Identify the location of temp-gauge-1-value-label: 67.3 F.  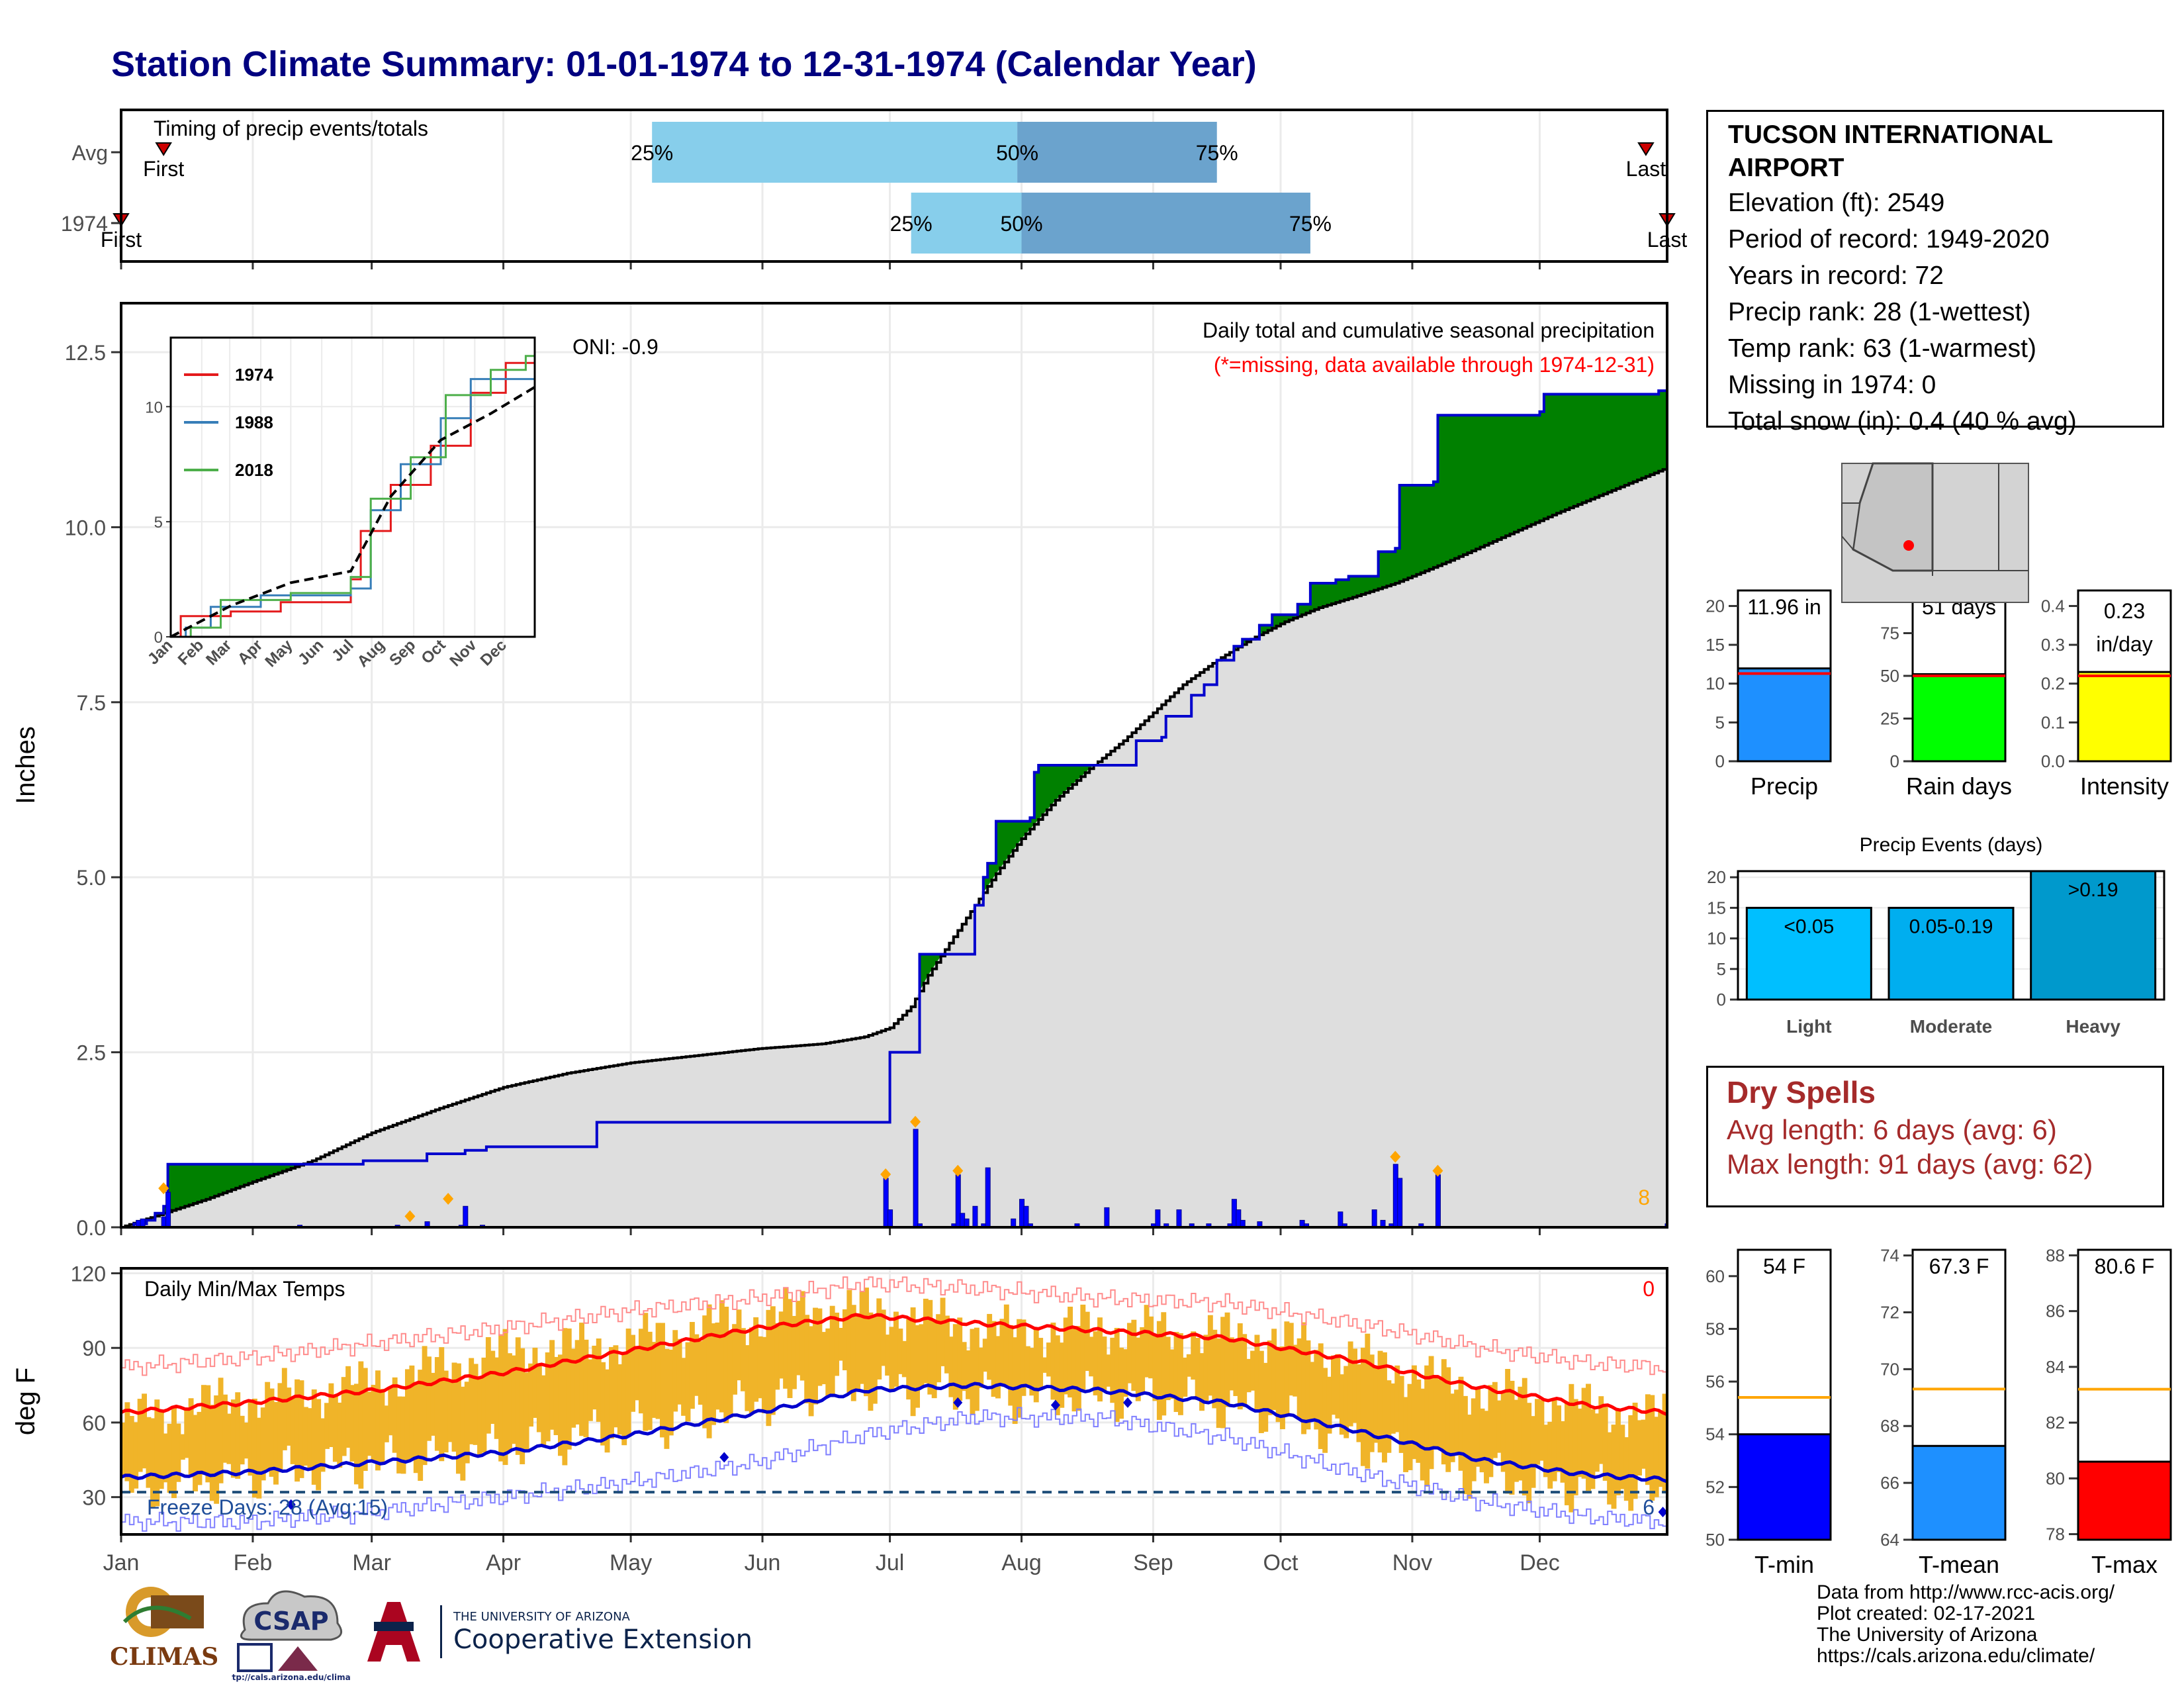
(1959, 1266).